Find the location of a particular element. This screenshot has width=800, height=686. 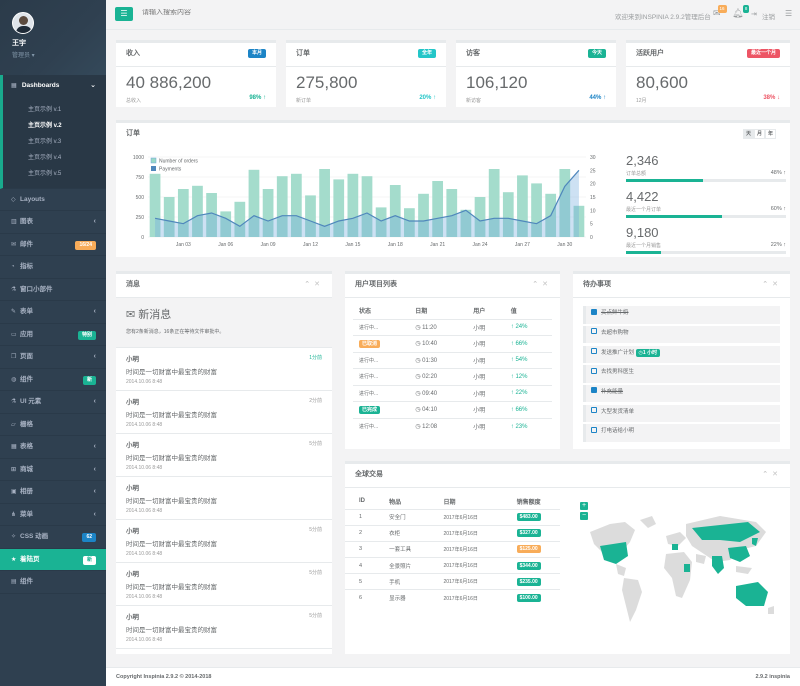

todo-item: 发送推广计划 ◷1 小时 is located at coordinates (681, 354).